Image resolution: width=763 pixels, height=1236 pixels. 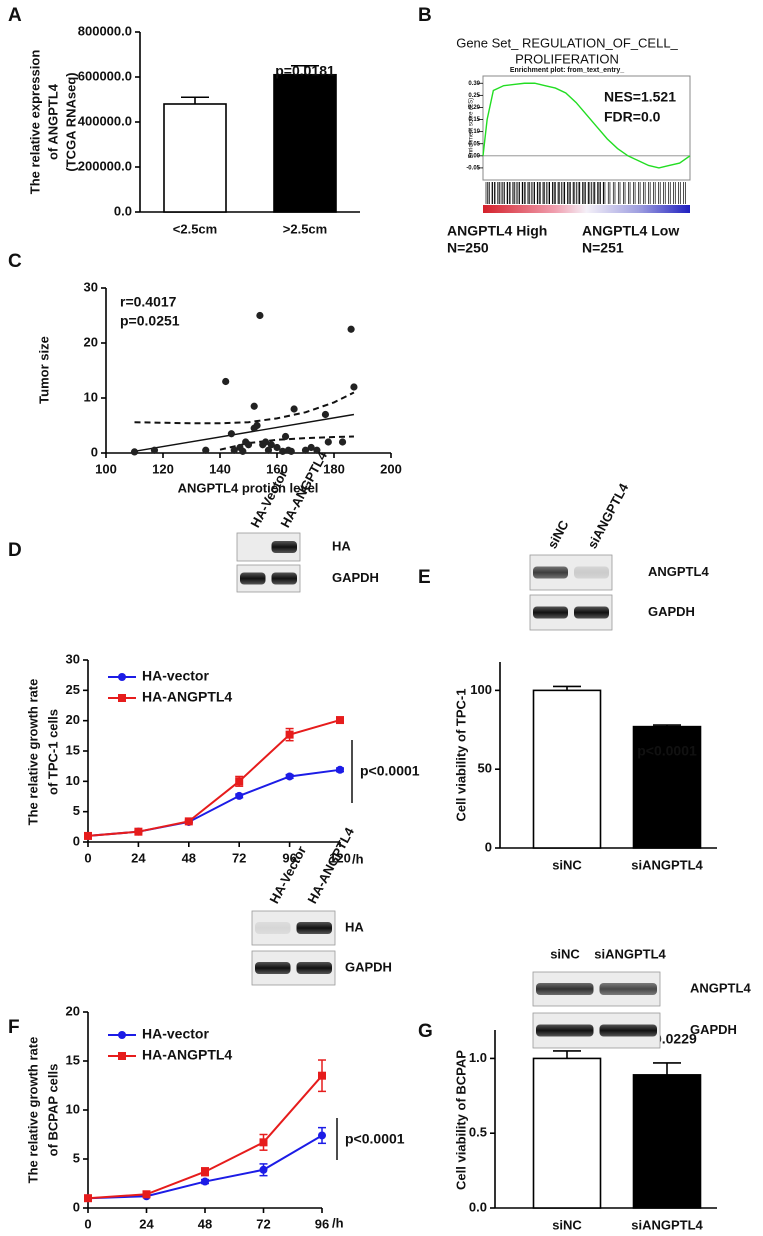 I want to click on annotation: p=0.0251, so click(x=150, y=321).